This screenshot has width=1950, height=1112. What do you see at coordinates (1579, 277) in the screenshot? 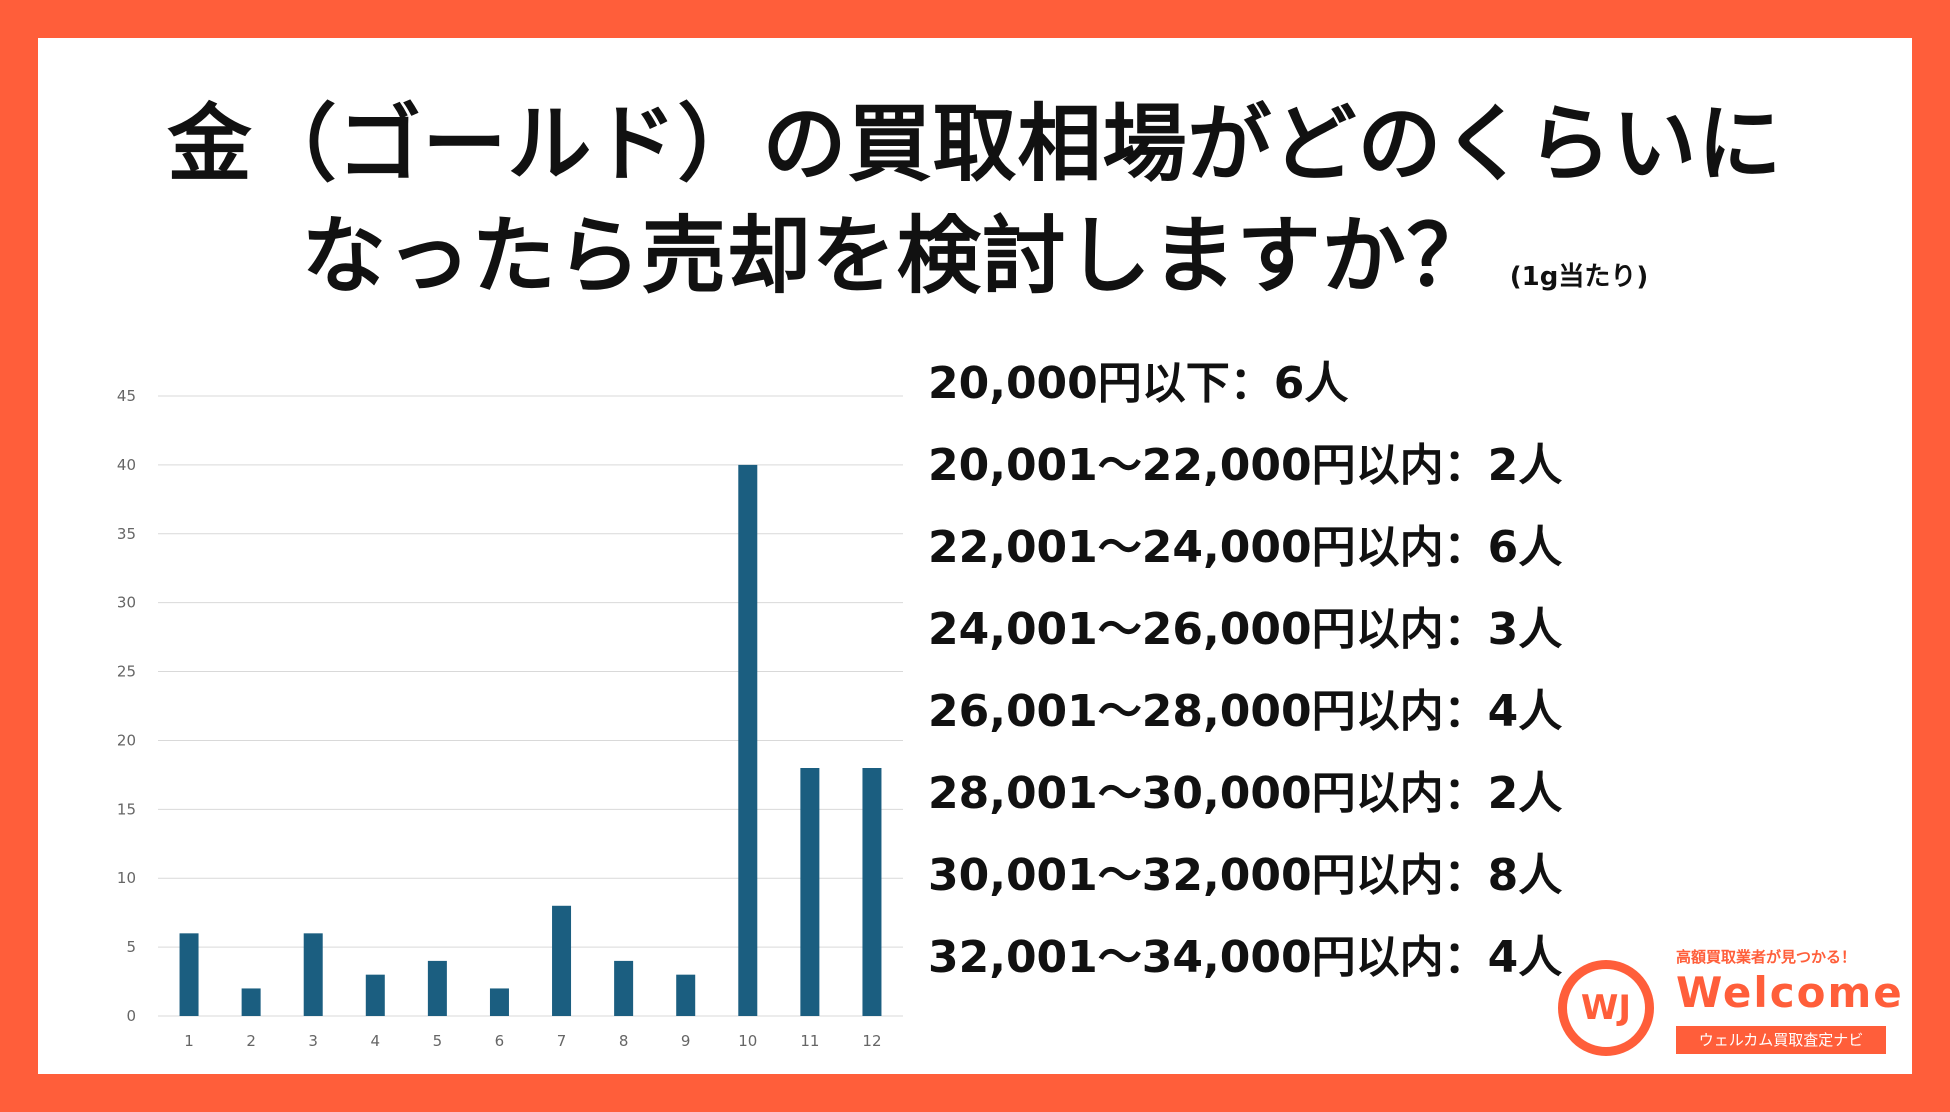
I see `title-unit-note: (1g当たり)` at bounding box center [1579, 277].